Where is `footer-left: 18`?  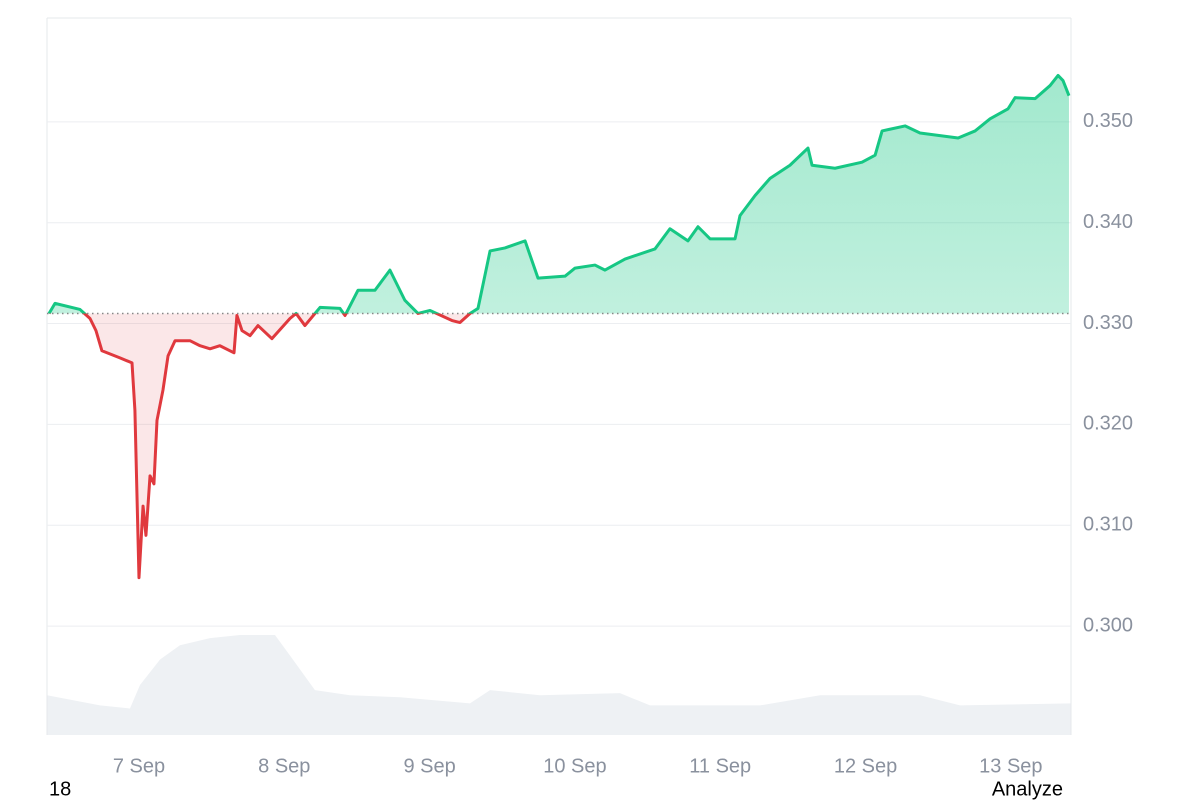
footer-left: 18 is located at coordinates (60, 789).